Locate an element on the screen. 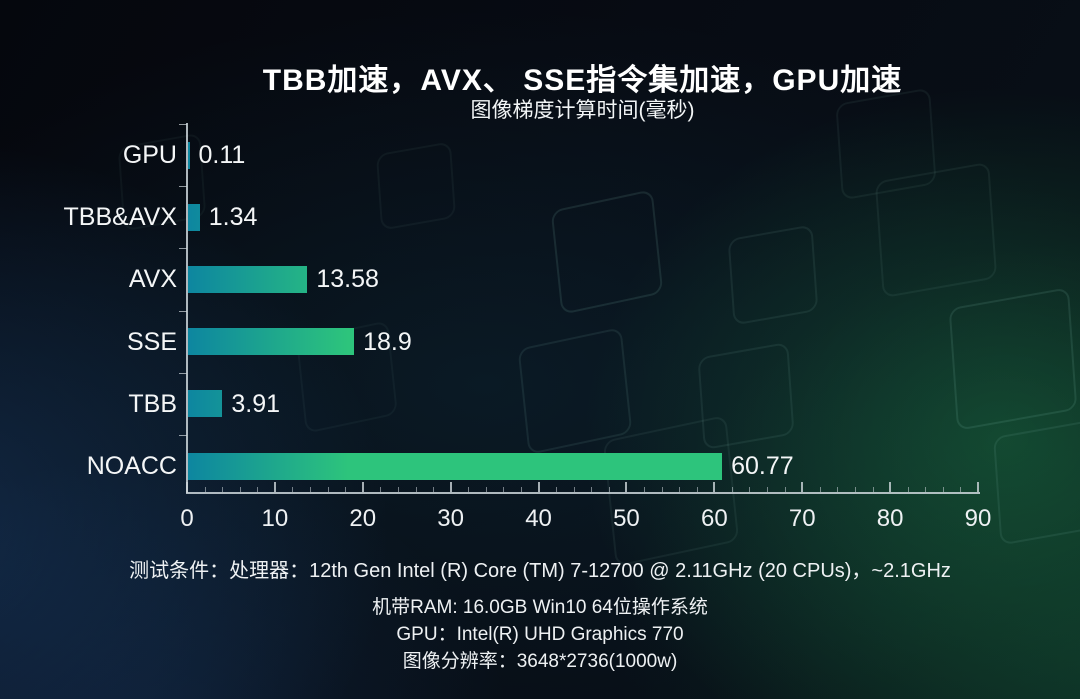  bar-noacc is located at coordinates (455, 466).